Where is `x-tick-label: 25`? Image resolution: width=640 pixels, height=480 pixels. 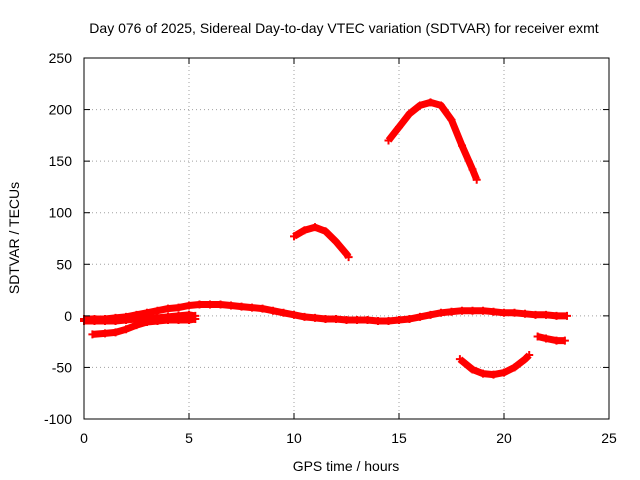
x-tick-label: 25 is located at coordinates (609, 438).